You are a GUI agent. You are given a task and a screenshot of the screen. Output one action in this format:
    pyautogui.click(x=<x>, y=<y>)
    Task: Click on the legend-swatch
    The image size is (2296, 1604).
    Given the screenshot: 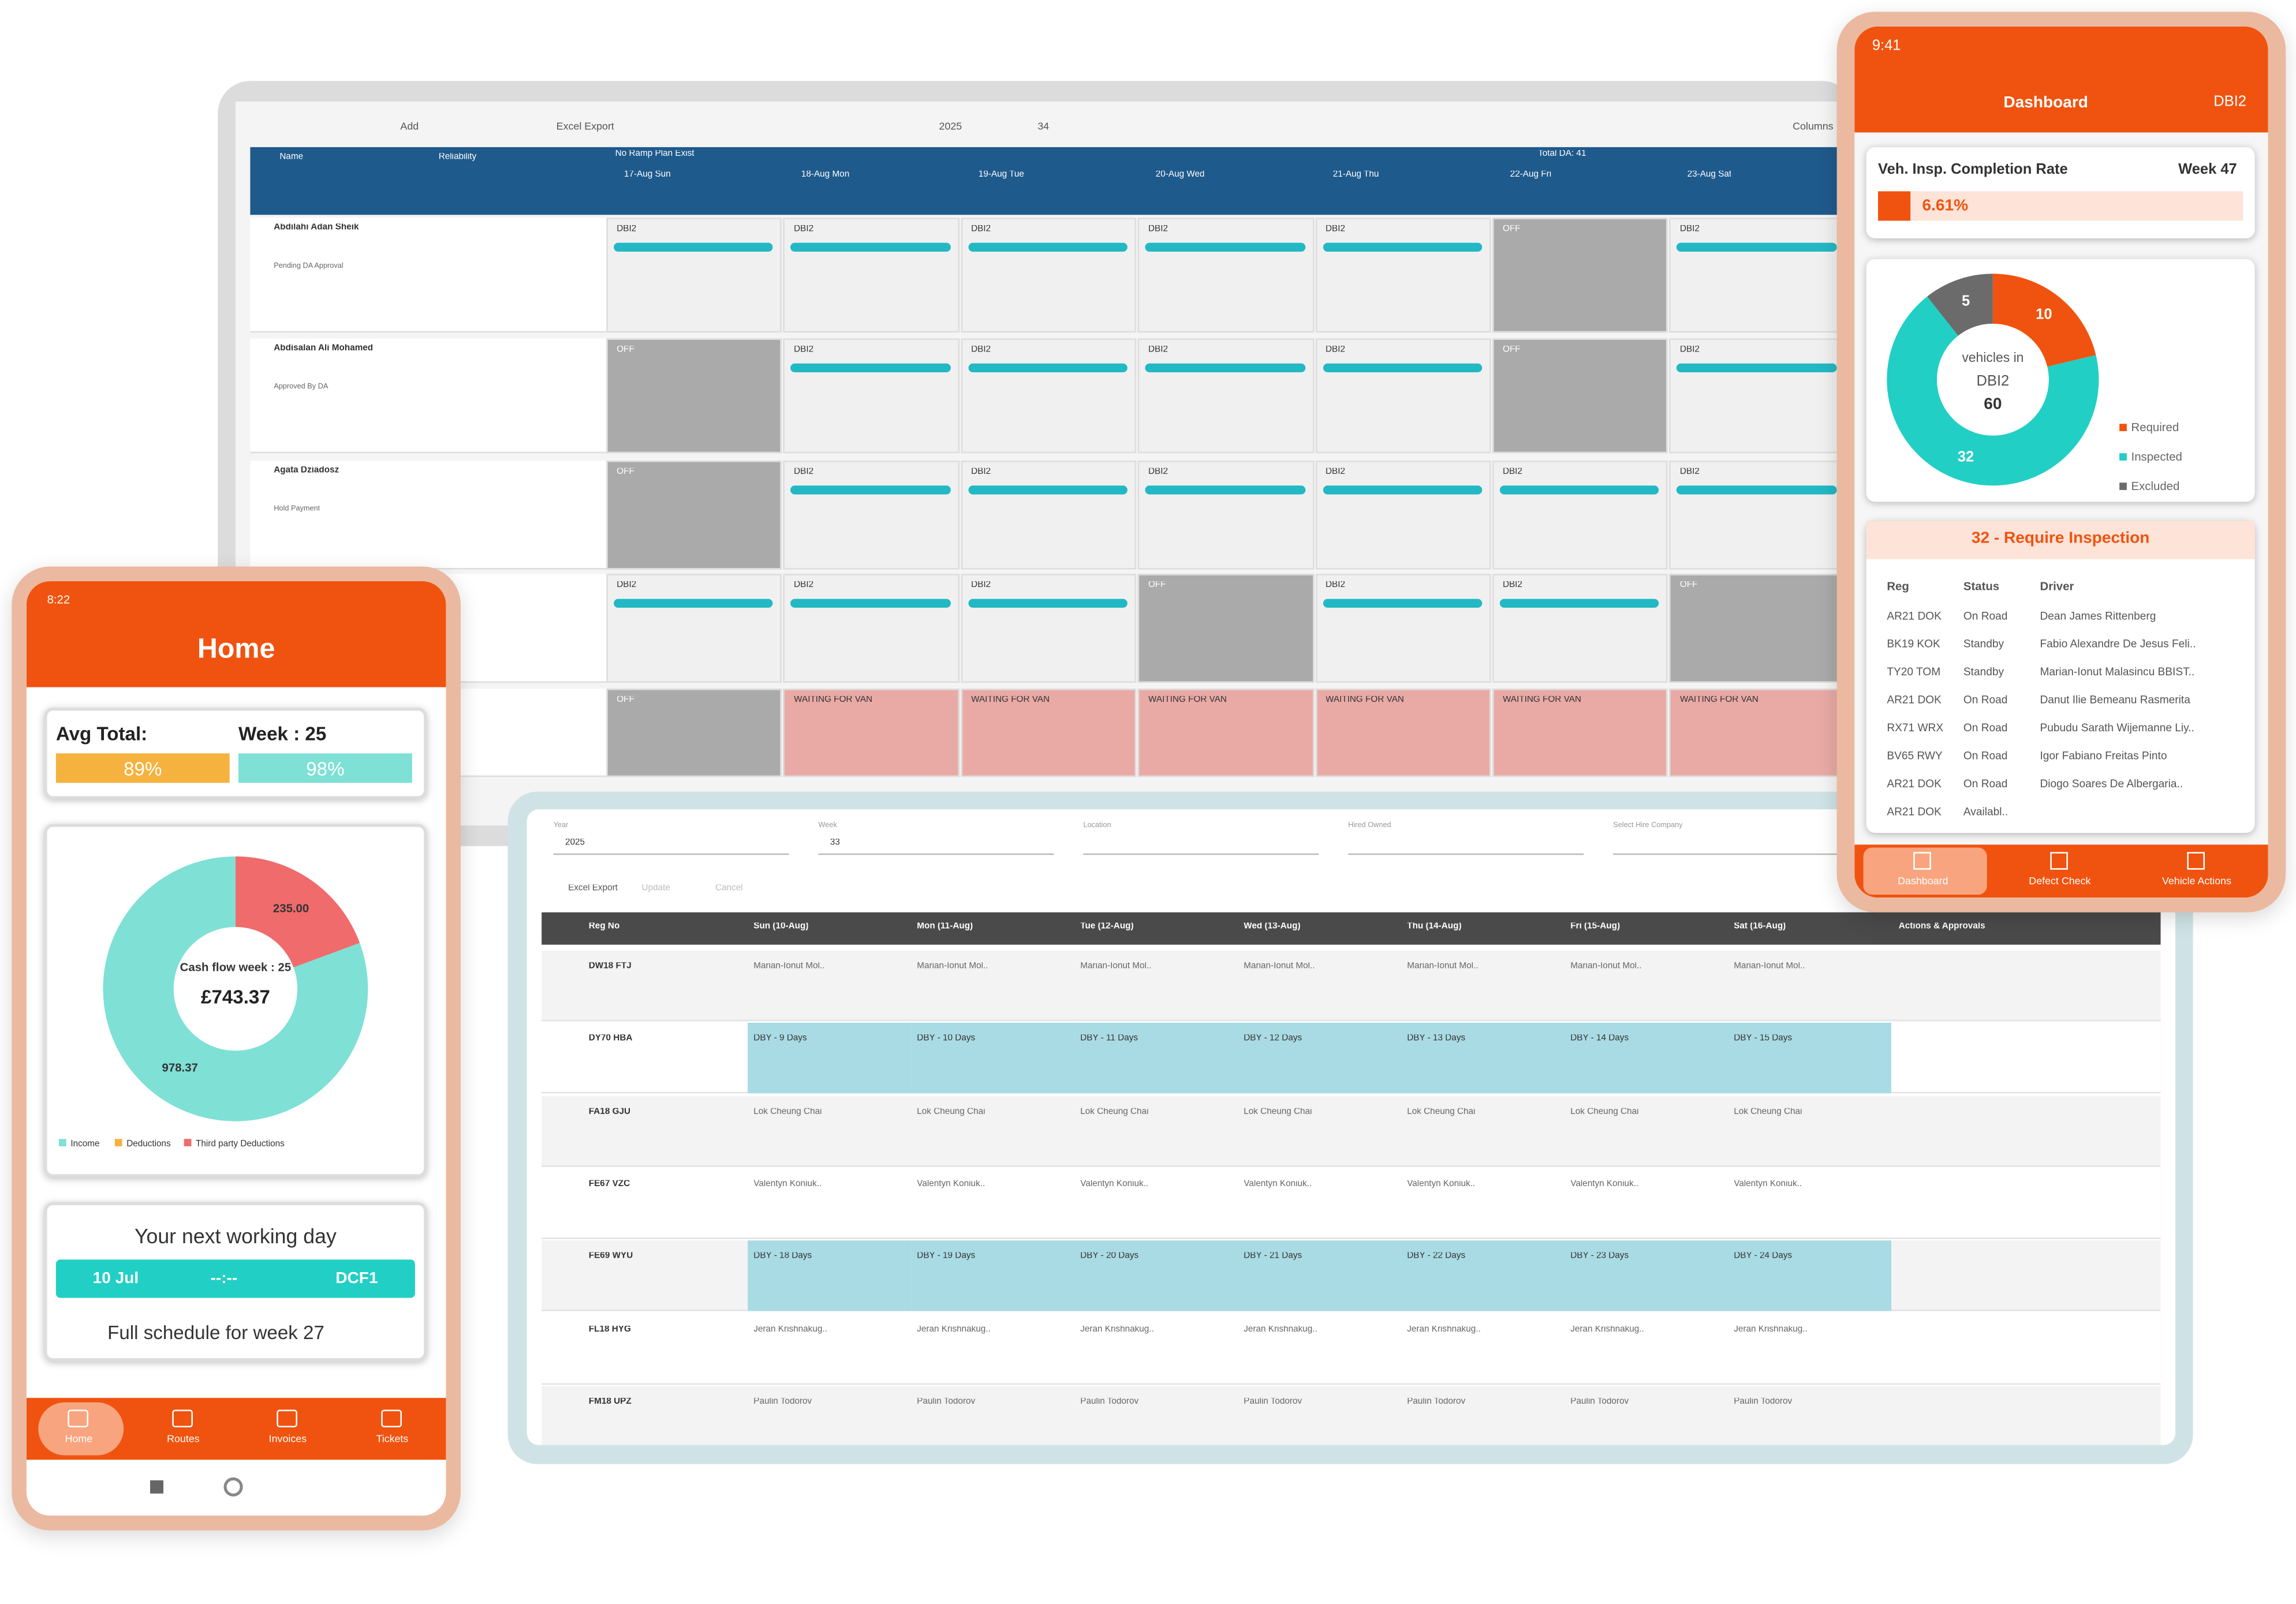 What is the action you would take?
    pyautogui.click(x=2123, y=427)
    